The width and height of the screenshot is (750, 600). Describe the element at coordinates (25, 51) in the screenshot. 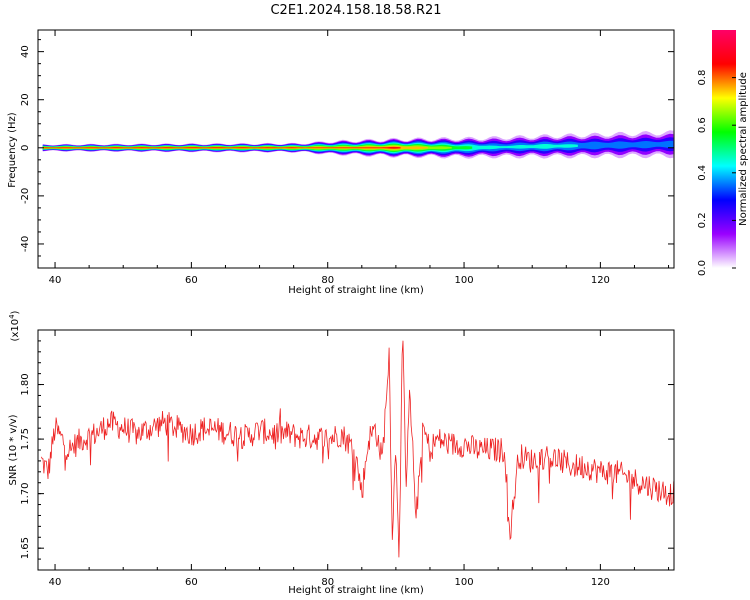

I see `y-tick-label: 40` at that location.